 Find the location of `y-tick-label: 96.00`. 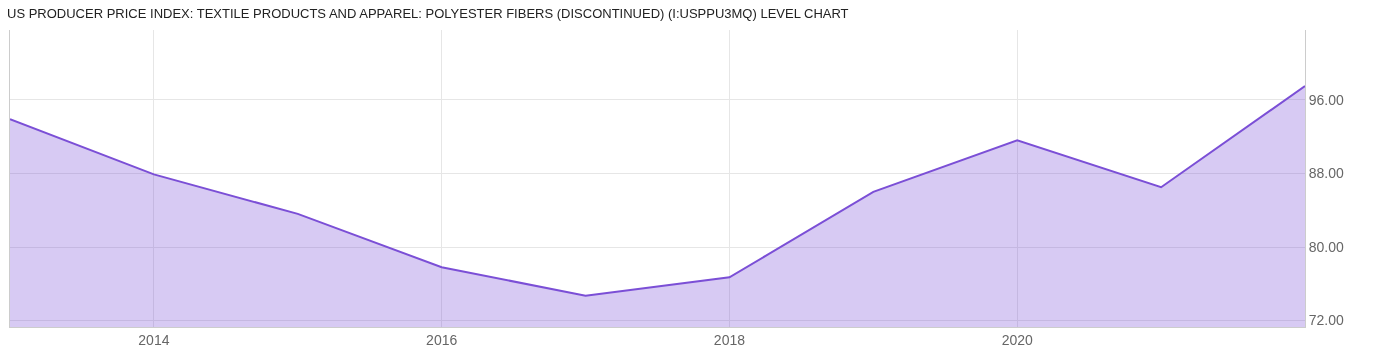

y-tick-label: 96.00 is located at coordinates (1326, 99).